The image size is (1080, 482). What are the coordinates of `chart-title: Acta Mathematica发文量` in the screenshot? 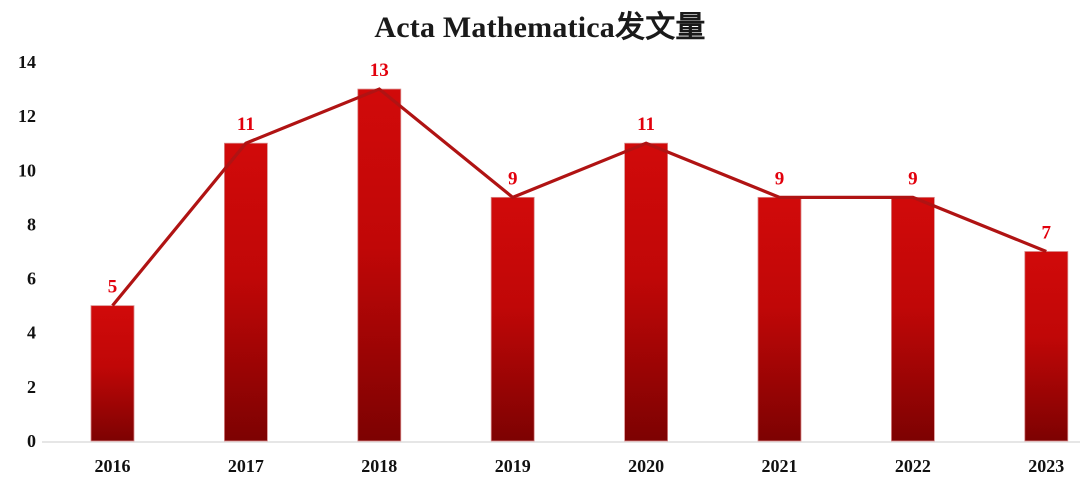 It's located at (540, 27).